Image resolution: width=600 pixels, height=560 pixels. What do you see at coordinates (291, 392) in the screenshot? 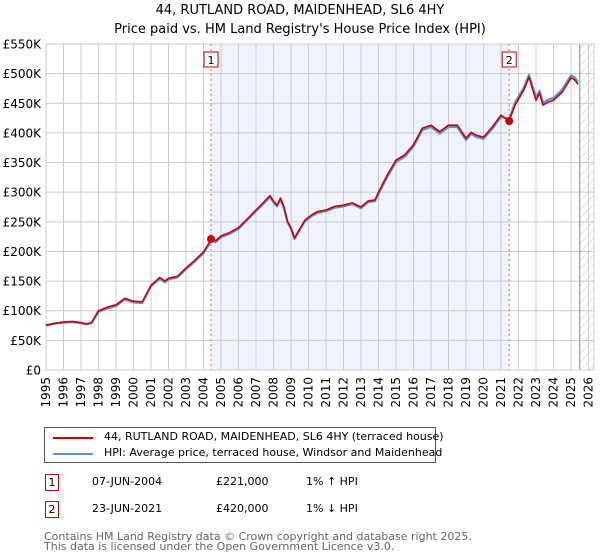
I see `x-tick-label: 2009` at bounding box center [291, 392].